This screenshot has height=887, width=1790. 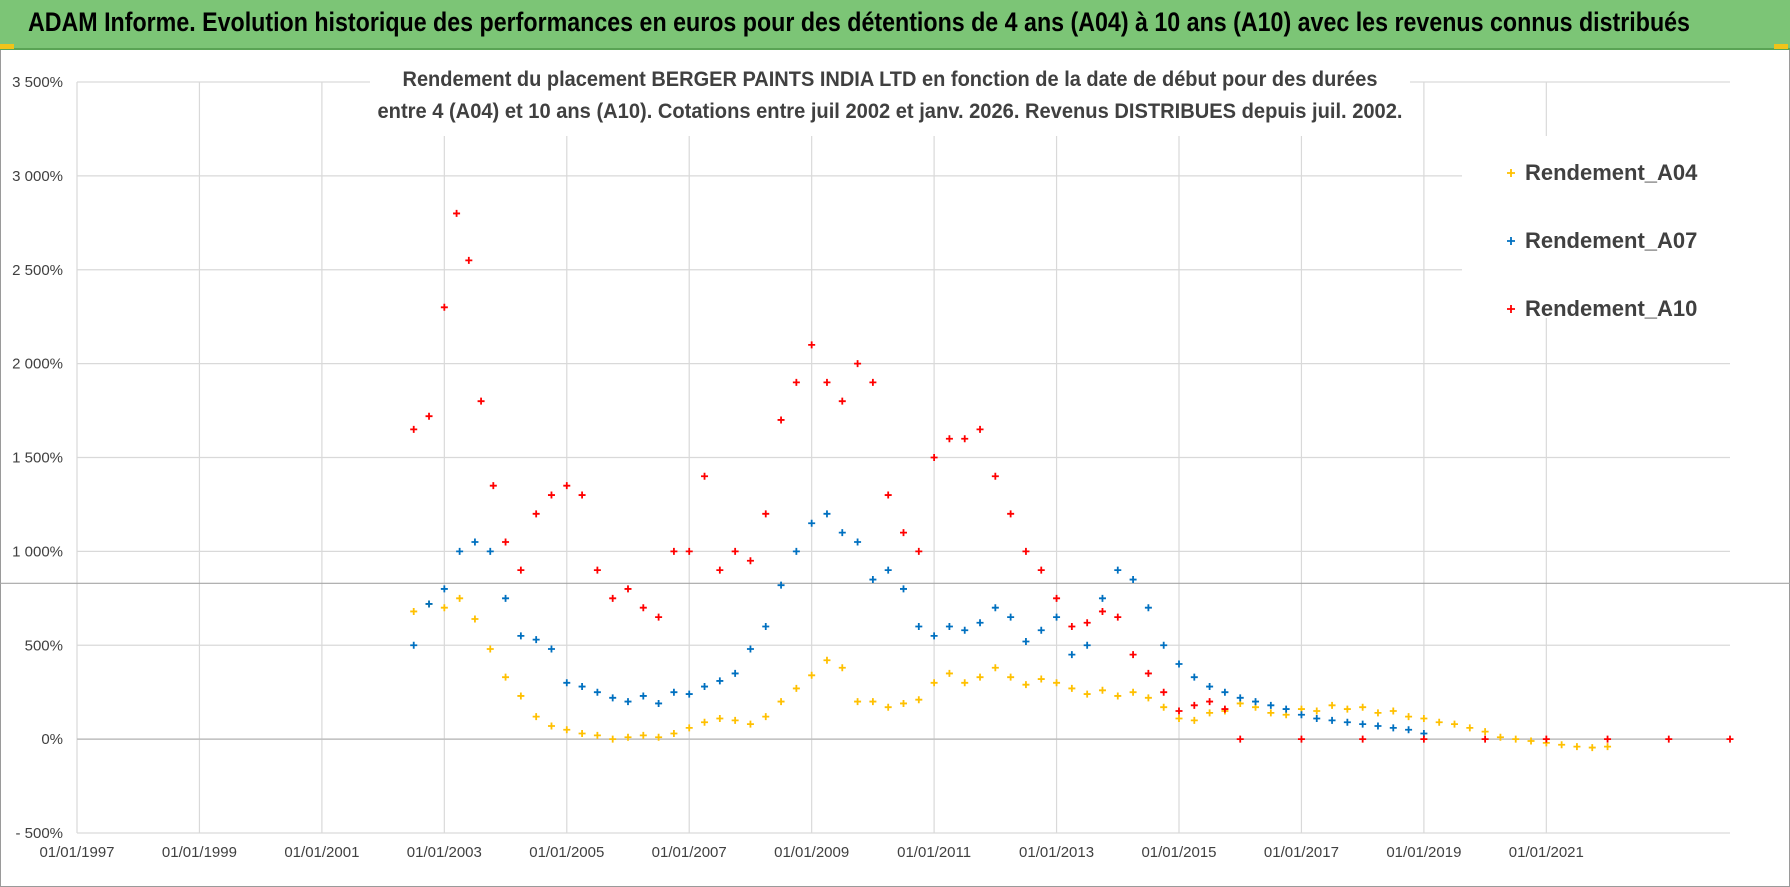 I want to click on corner-mark-right, so click(x=1781, y=46).